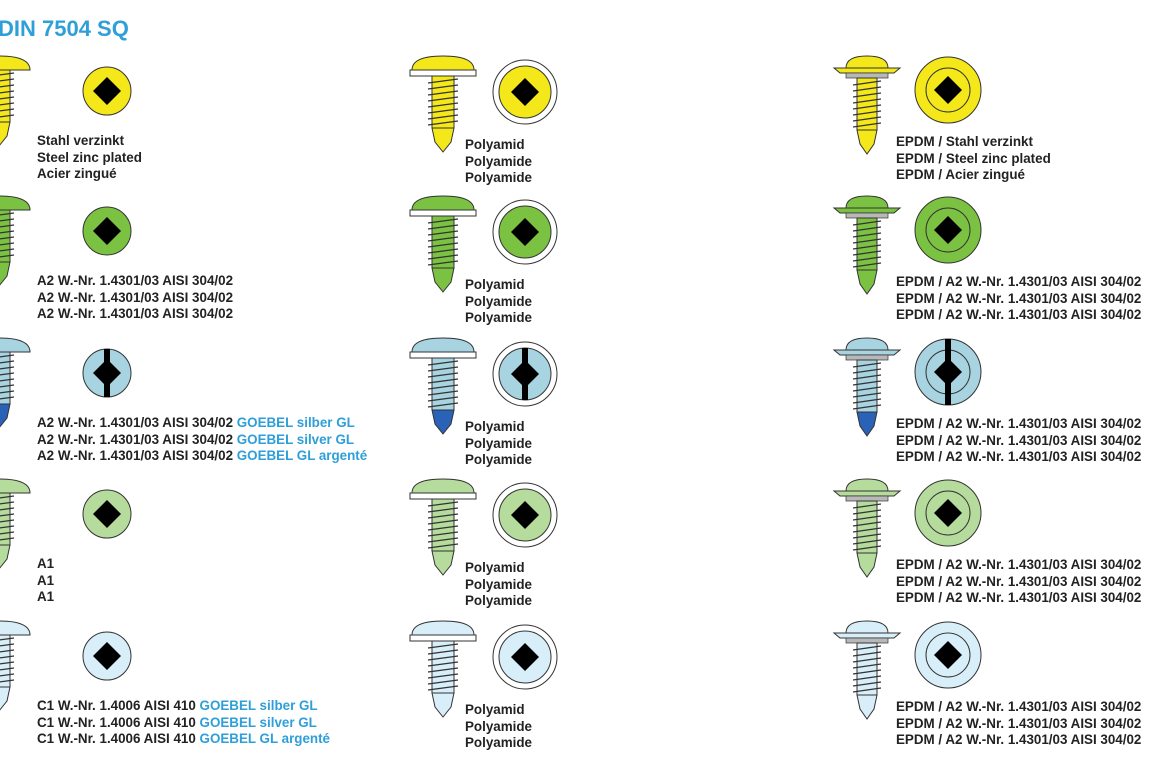 The image size is (1160, 770). I want to click on material-line: EPDM / Acier zingué, so click(973, 175).